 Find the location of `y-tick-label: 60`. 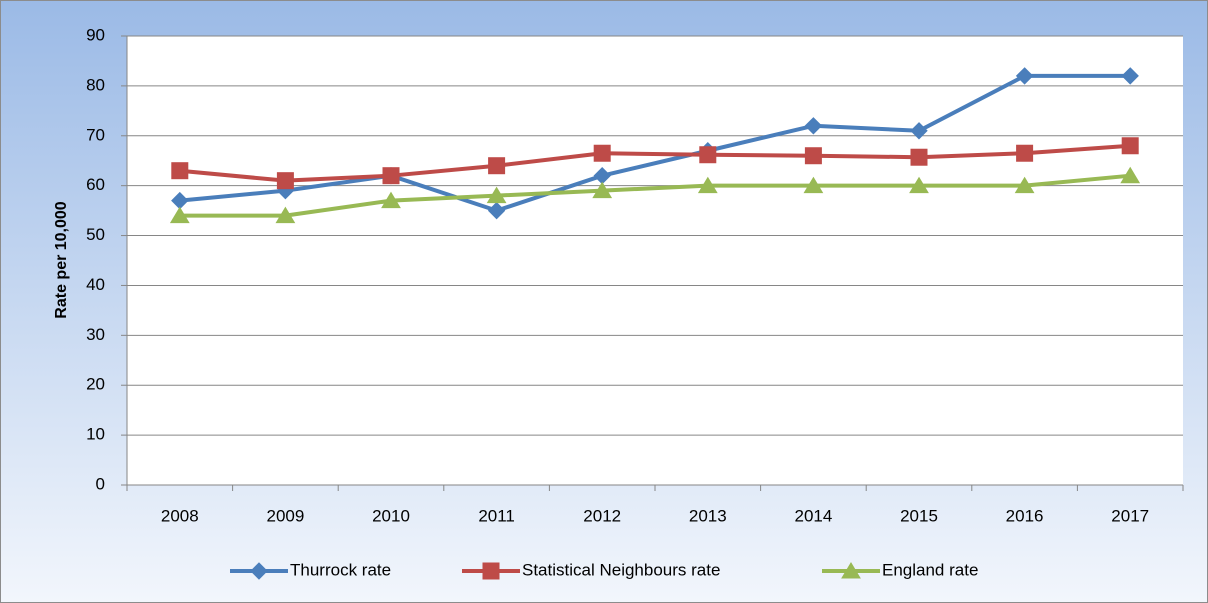

y-tick-label: 60 is located at coordinates (95, 184).